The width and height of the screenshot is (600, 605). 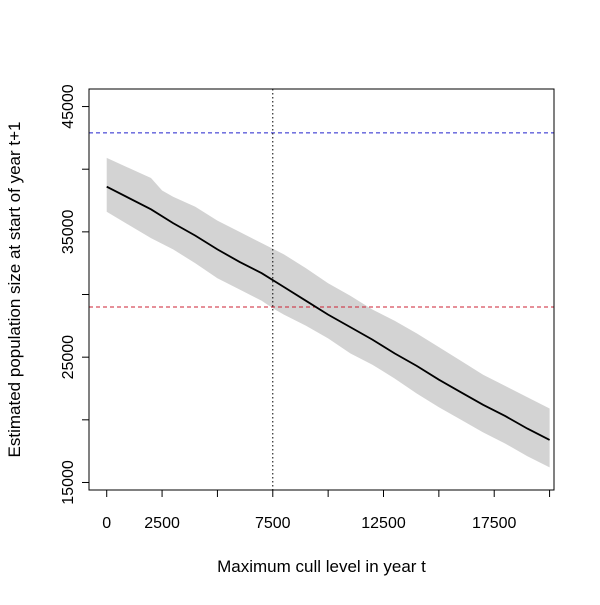 I want to click on x-axis-title: Maximum cull level in year t, so click(x=321, y=566).